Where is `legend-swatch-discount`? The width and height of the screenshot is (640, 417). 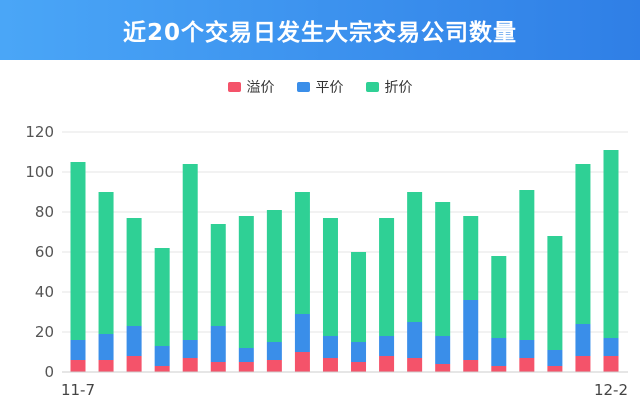 legend-swatch-discount is located at coordinates (372, 87).